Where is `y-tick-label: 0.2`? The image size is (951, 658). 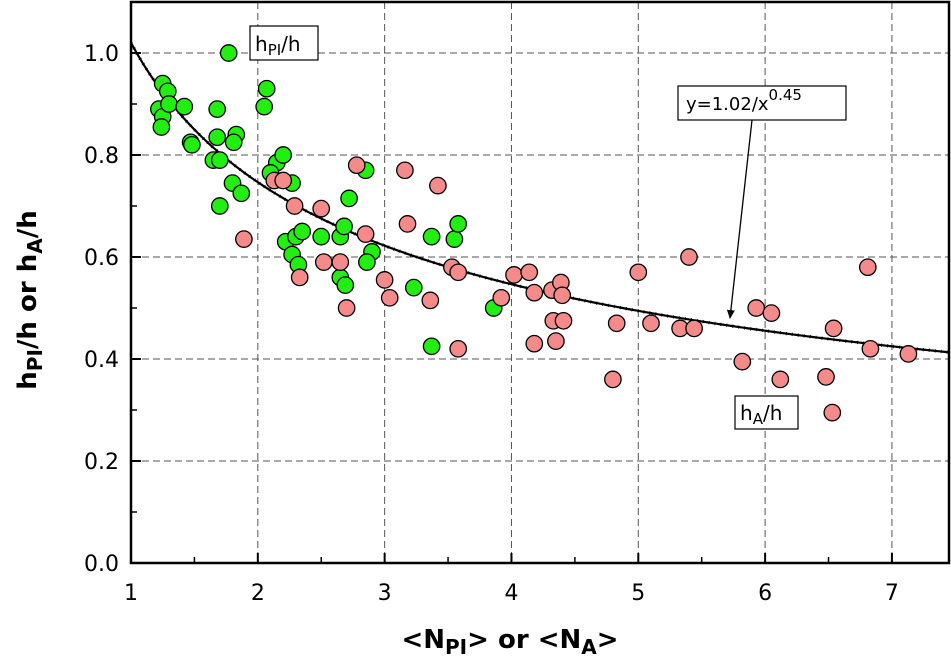
y-tick-label: 0.2 is located at coordinates (101, 462).